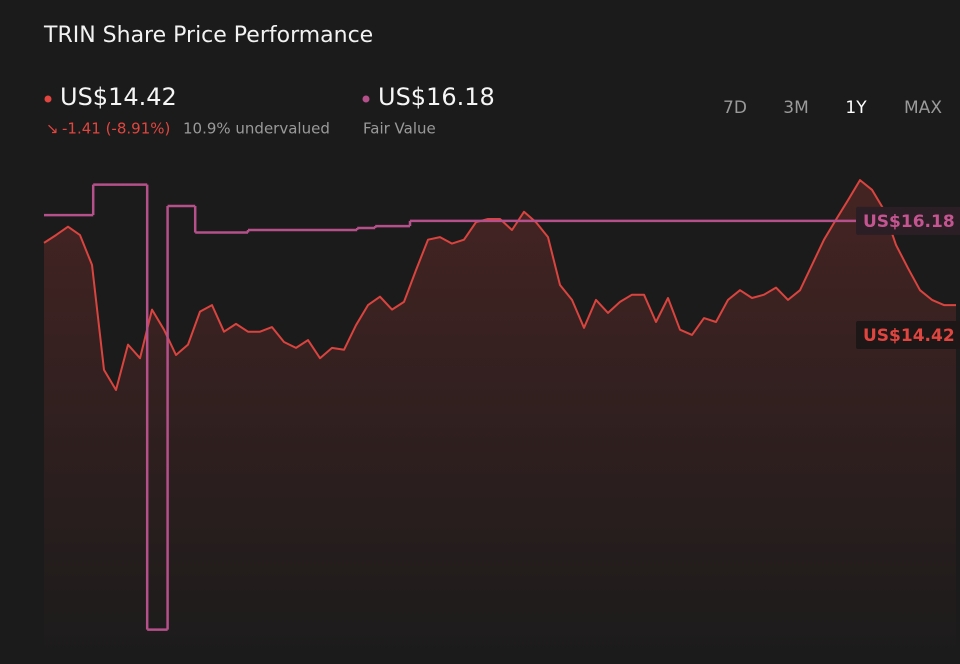 The image size is (960, 664). What do you see at coordinates (116, 129) in the screenshot?
I see `price-change: -1.41 (-8.91%)` at bounding box center [116, 129].